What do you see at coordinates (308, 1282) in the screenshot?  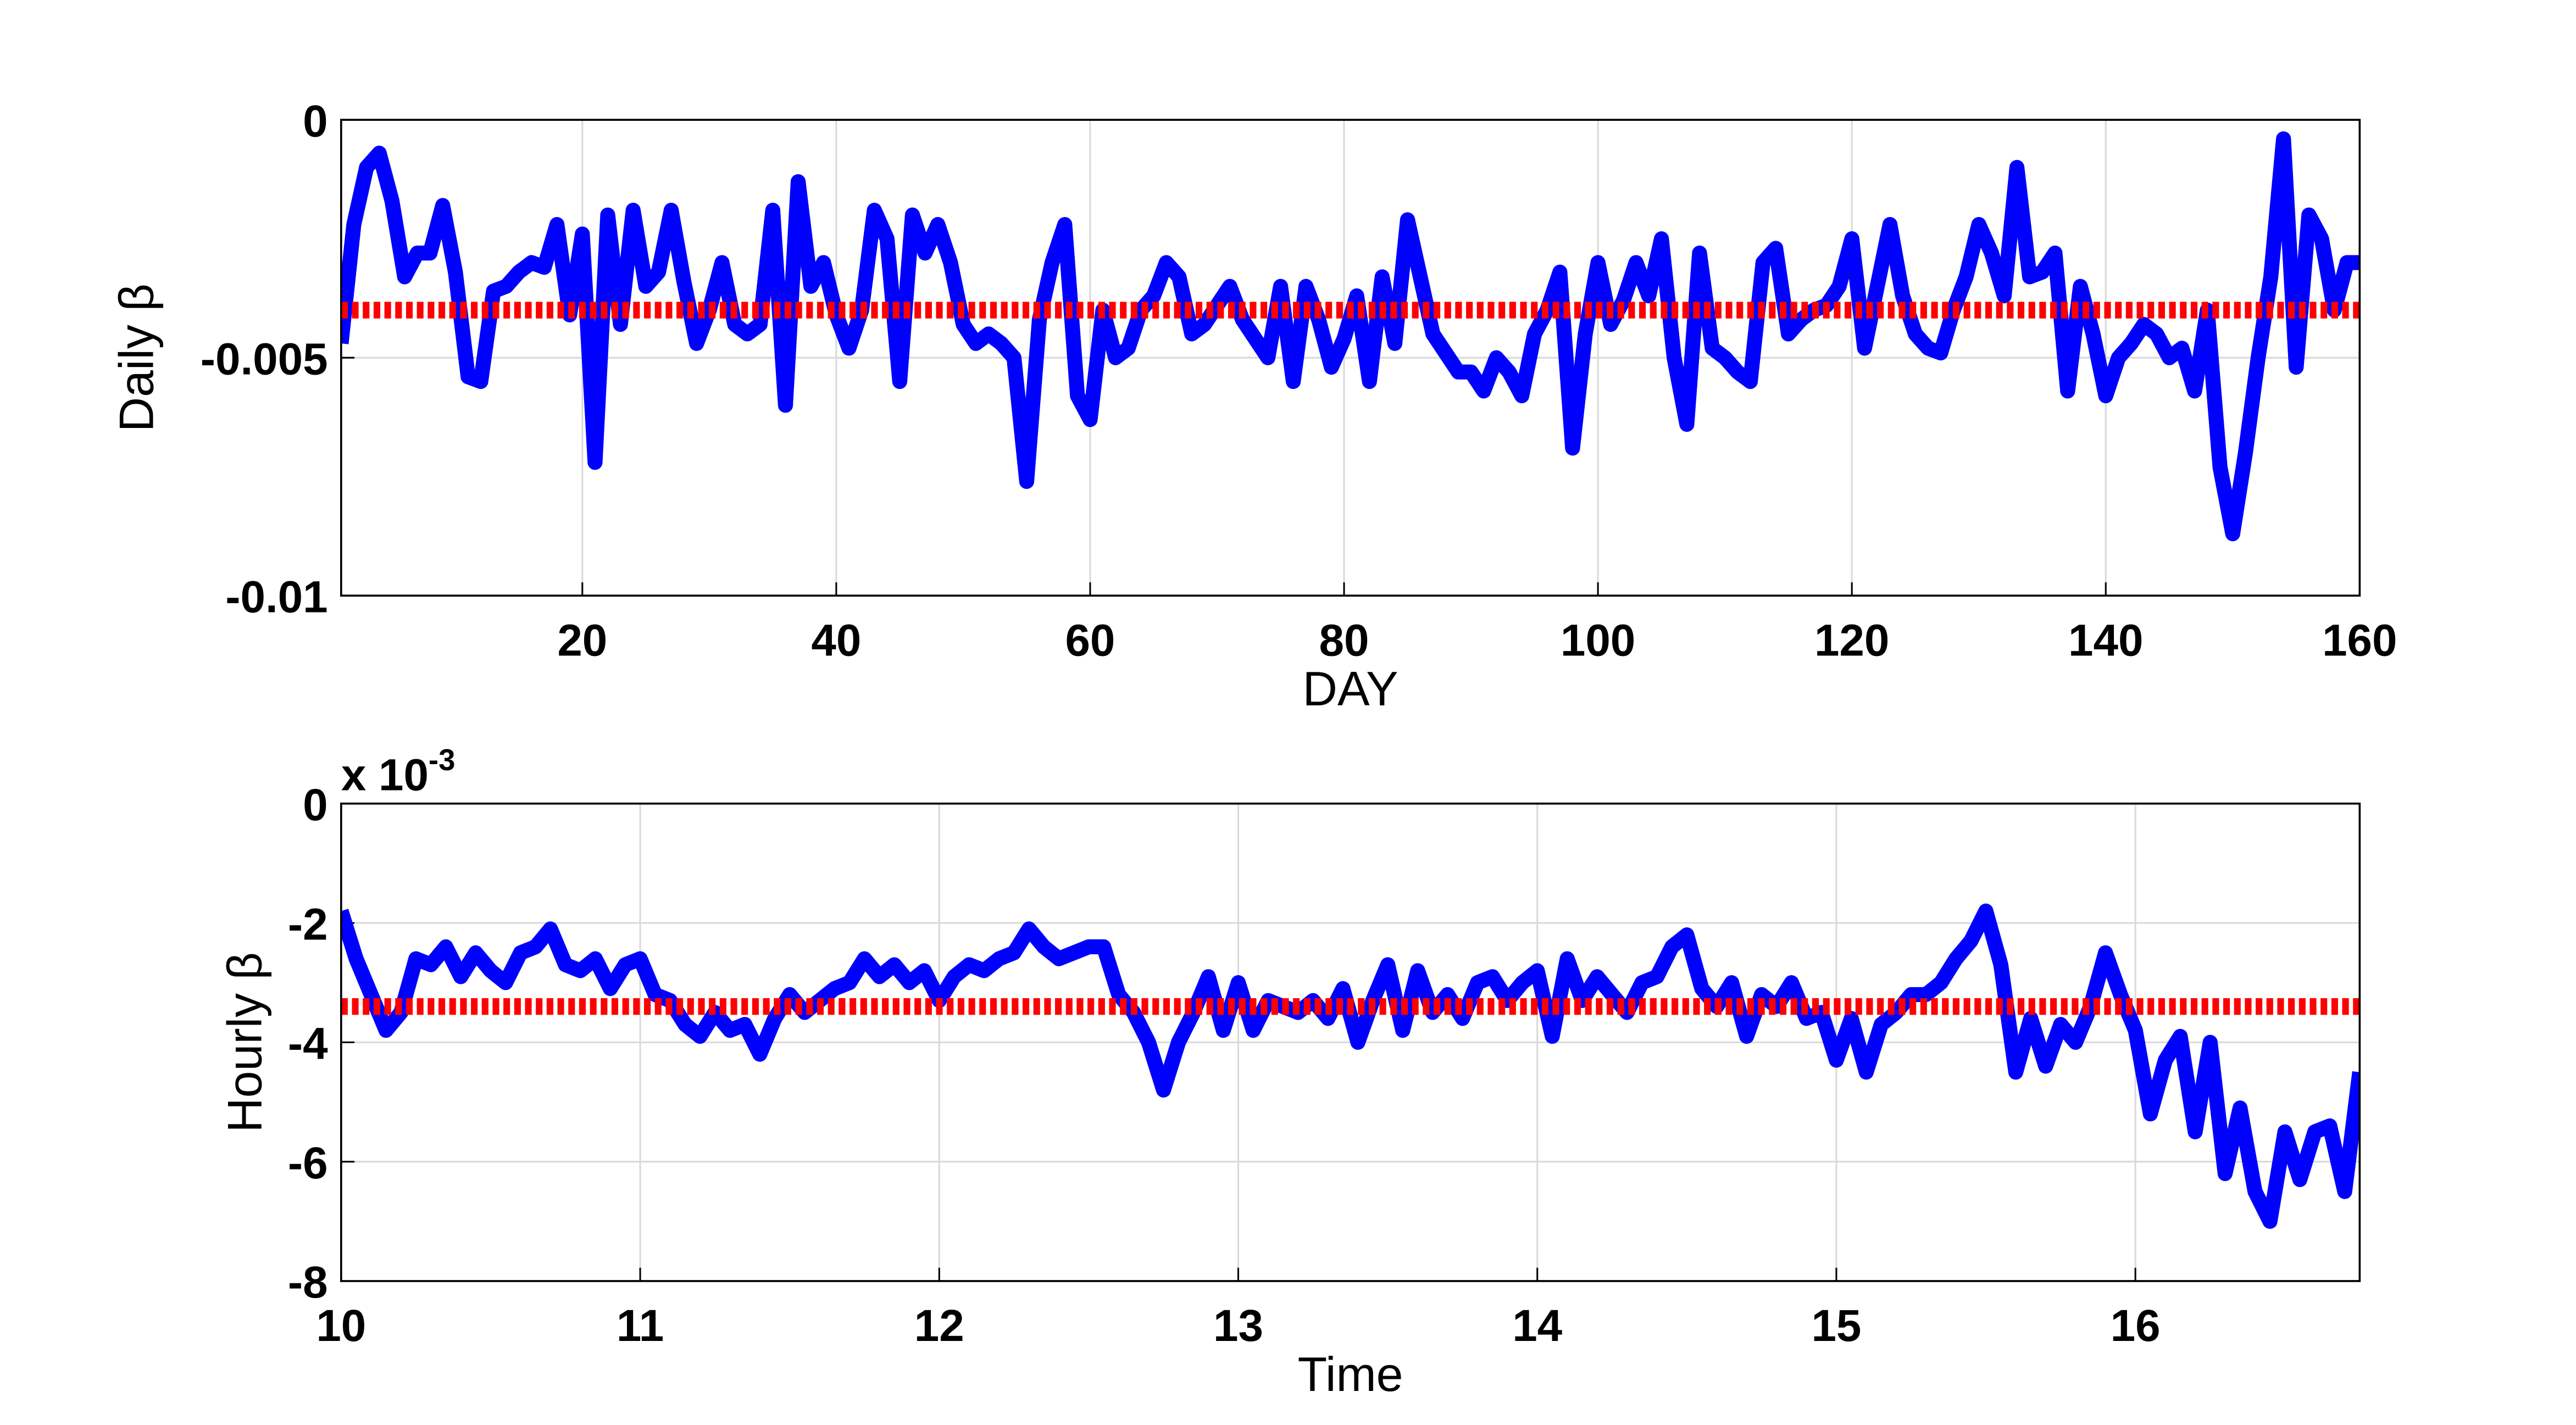 I see `y-tick-label: -8` at bounding box center [308, 1282].